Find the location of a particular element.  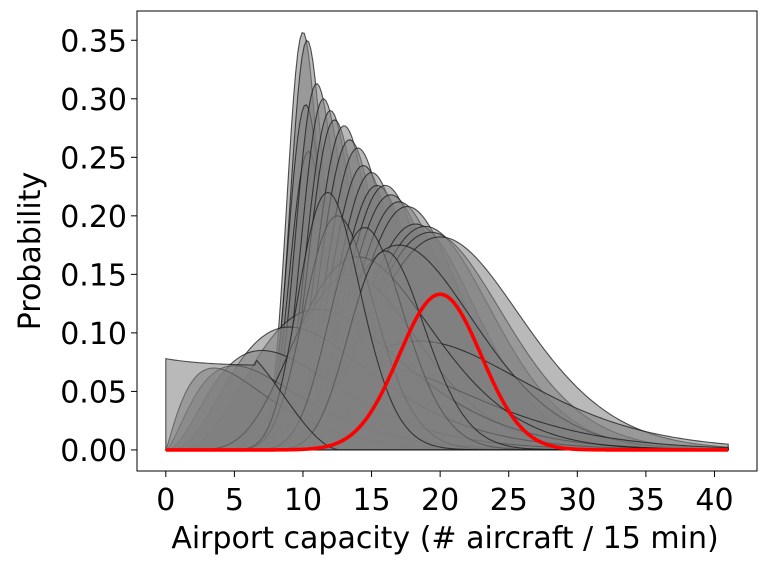

x-tick-label: 25 is located at coordinates (509, 500).